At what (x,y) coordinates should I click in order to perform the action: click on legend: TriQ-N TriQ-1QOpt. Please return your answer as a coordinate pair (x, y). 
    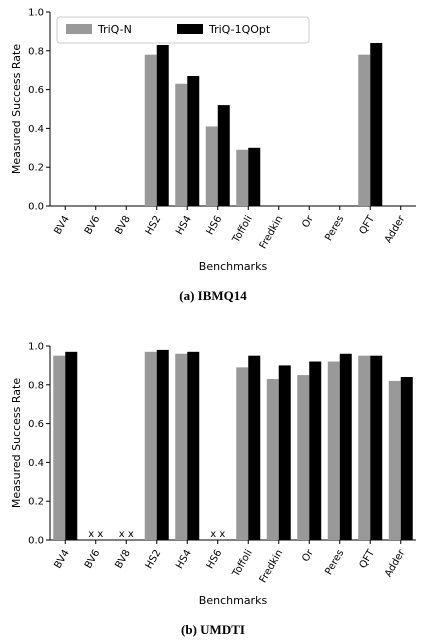
    Looking at the image, I should click on (183, 30).